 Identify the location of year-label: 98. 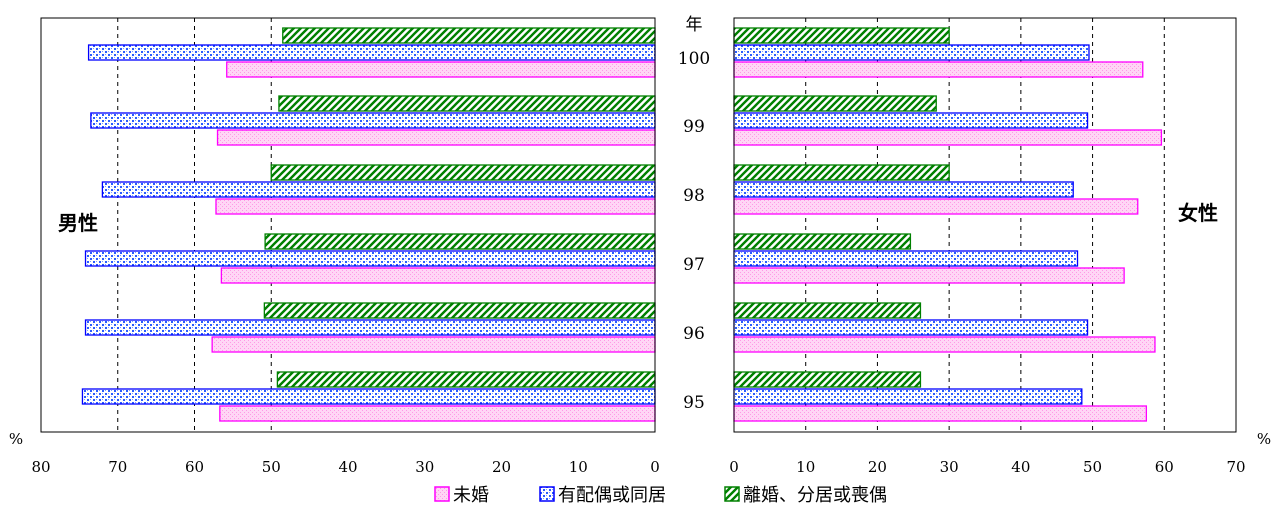
(694, 196).